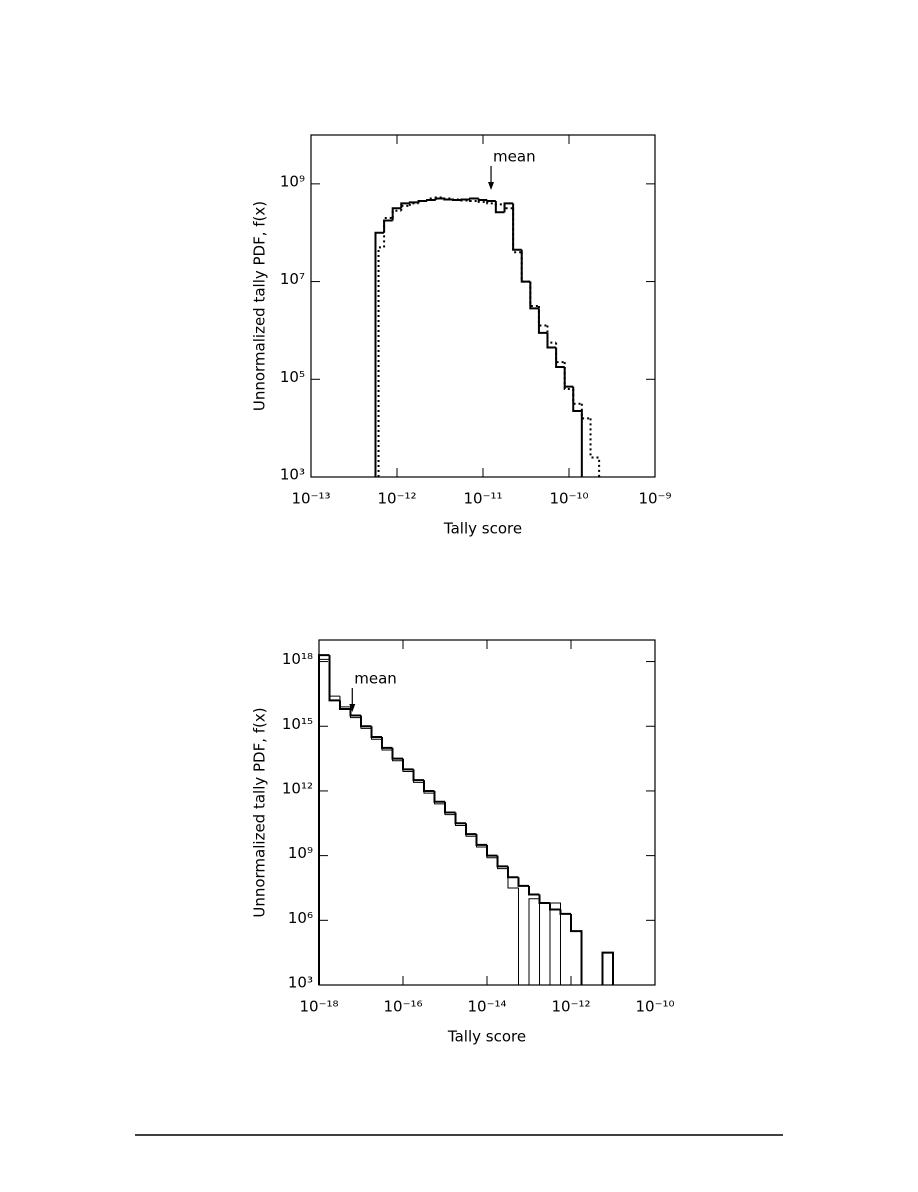 Image resolution: width=918 pixels, height=1192 pixels. I want to click on y-tick-label: 10⁶, so click(300, 918).